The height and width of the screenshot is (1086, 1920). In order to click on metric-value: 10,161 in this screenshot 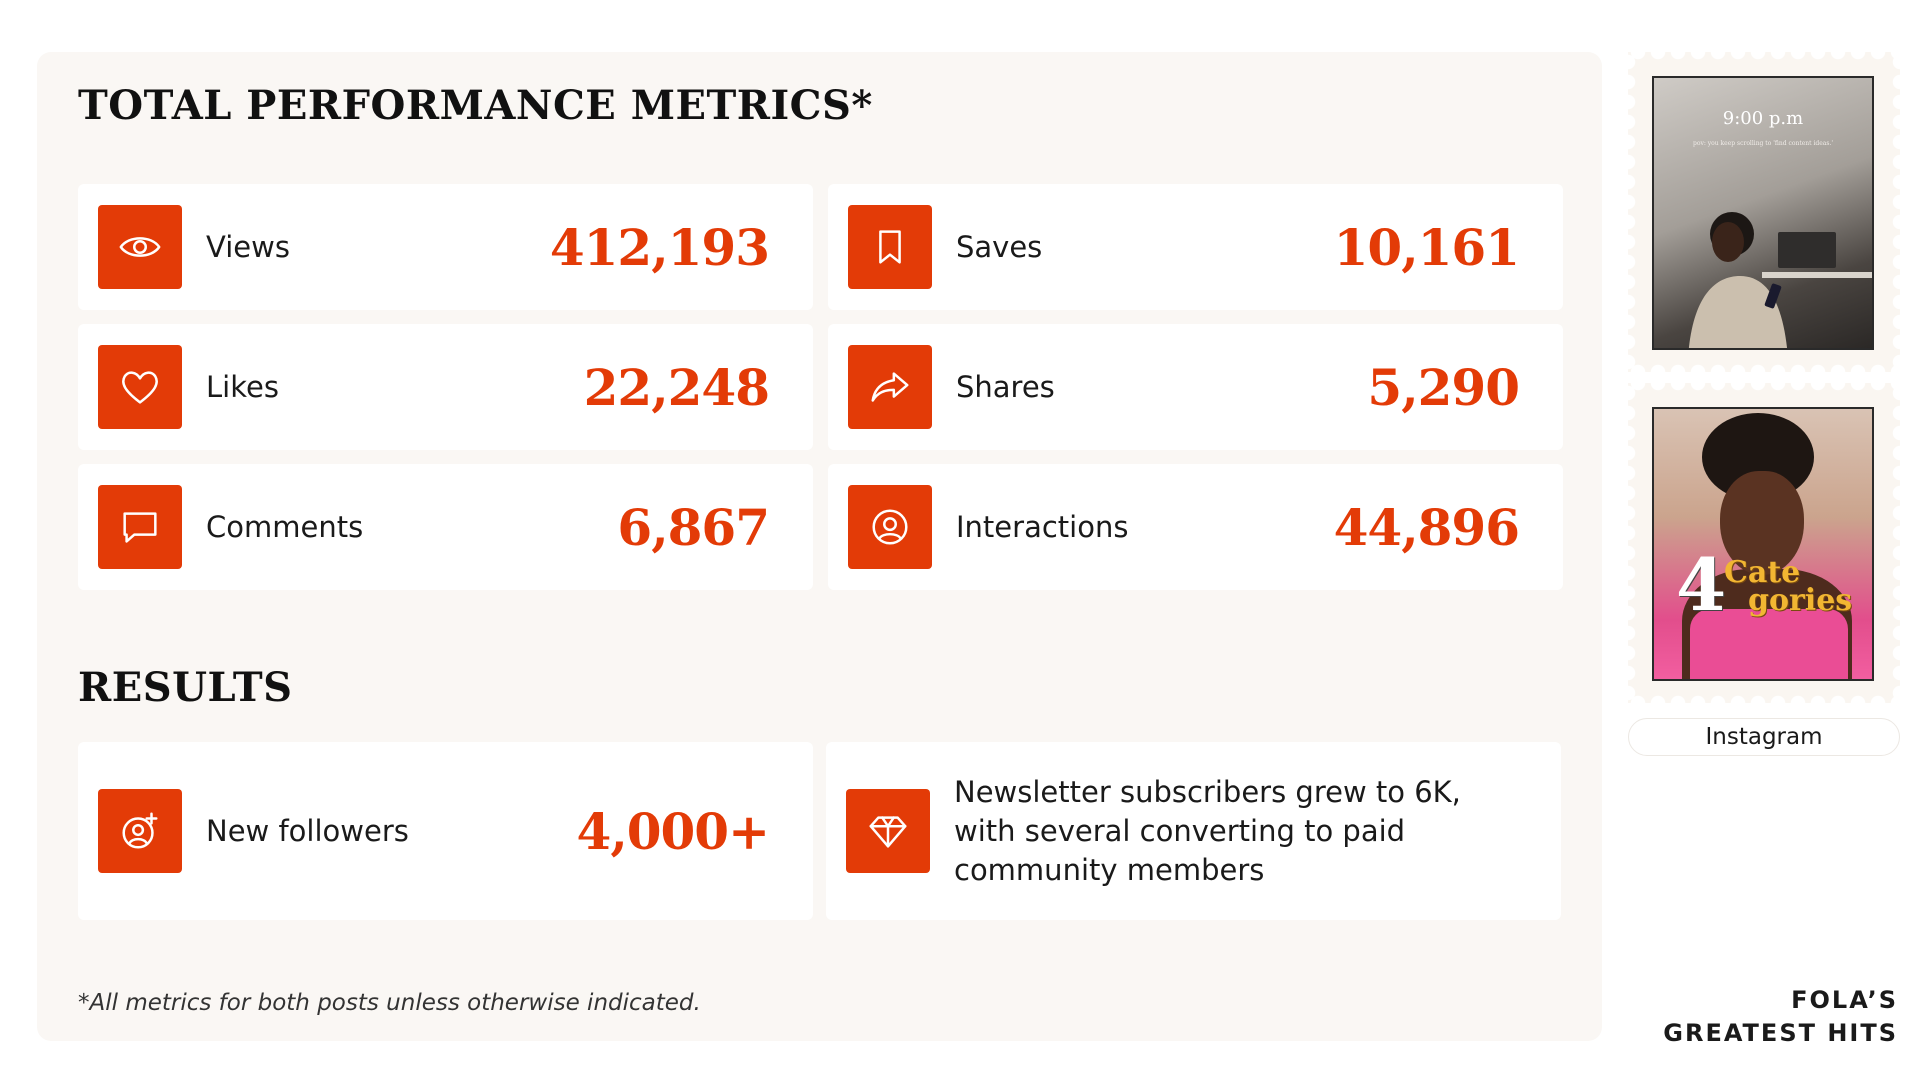, I will do `click(1426, 247)`.